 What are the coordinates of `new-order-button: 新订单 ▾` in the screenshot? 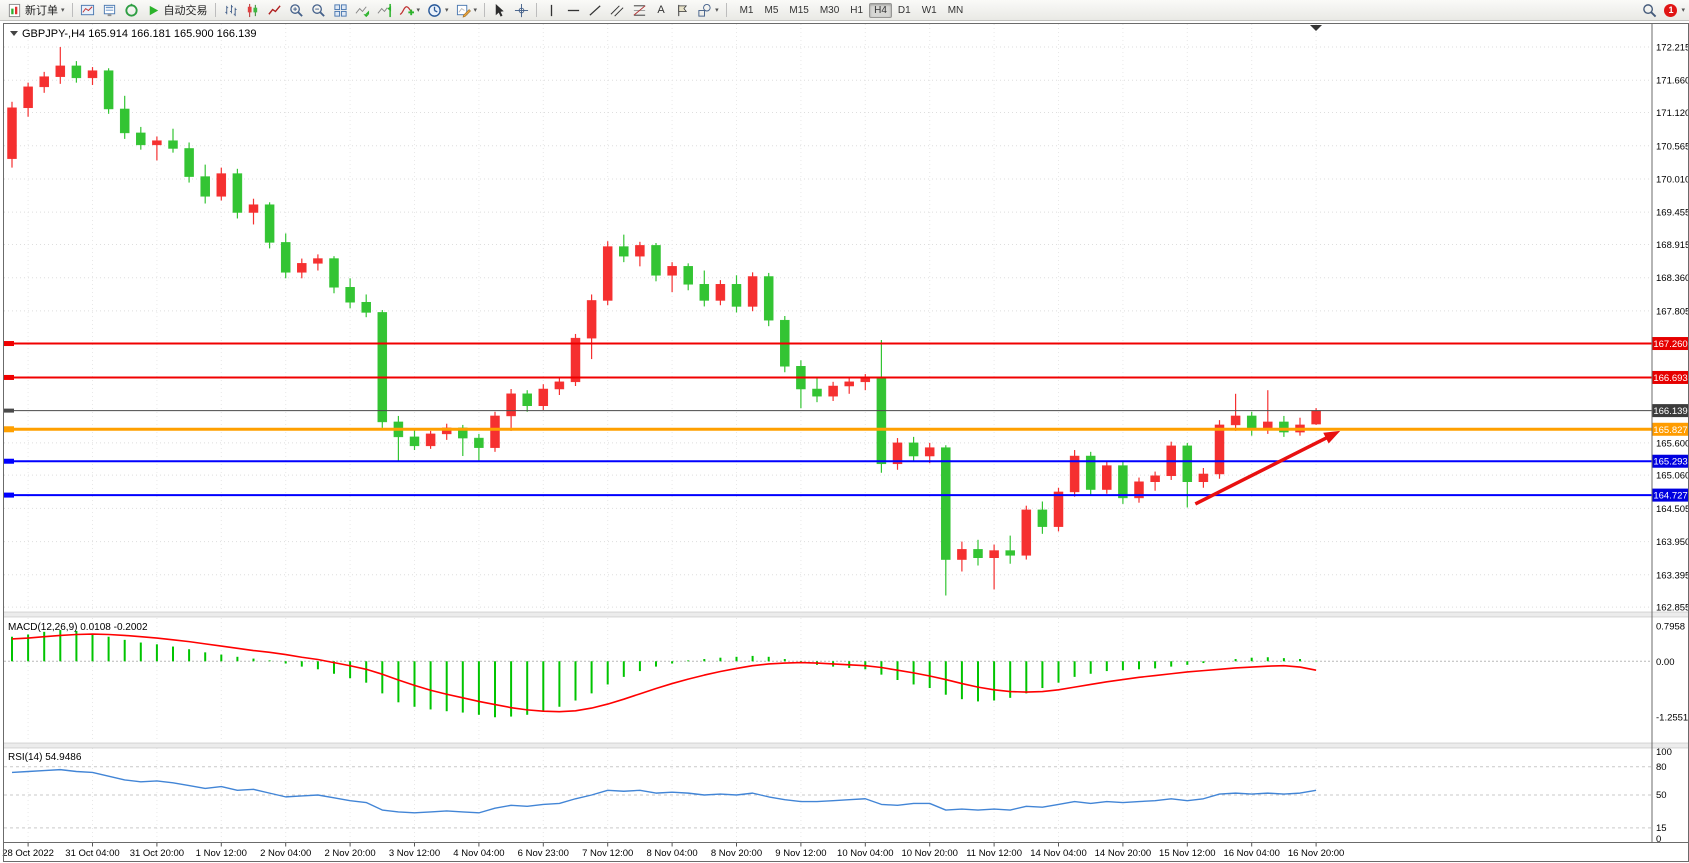 It's located at (36, 10).